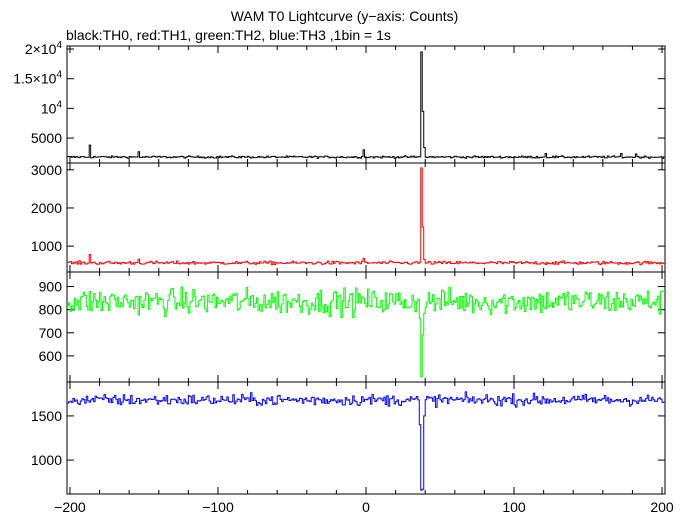 This screenshot has height=515, width=689. Describe the element at coordinates (51, 333) in the screenshot. I see `y-tick-label: 700` at that location.